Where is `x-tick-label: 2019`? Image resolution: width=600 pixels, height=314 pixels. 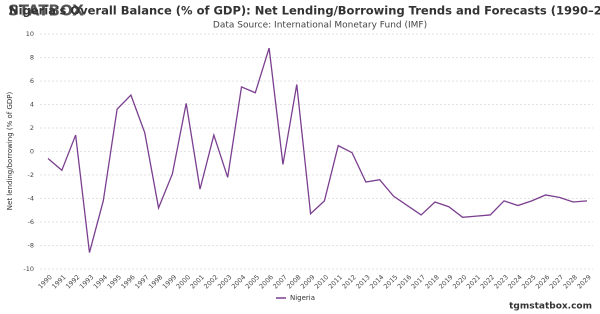
x-tick-label: 2019 is located at coordinates (445, 281).